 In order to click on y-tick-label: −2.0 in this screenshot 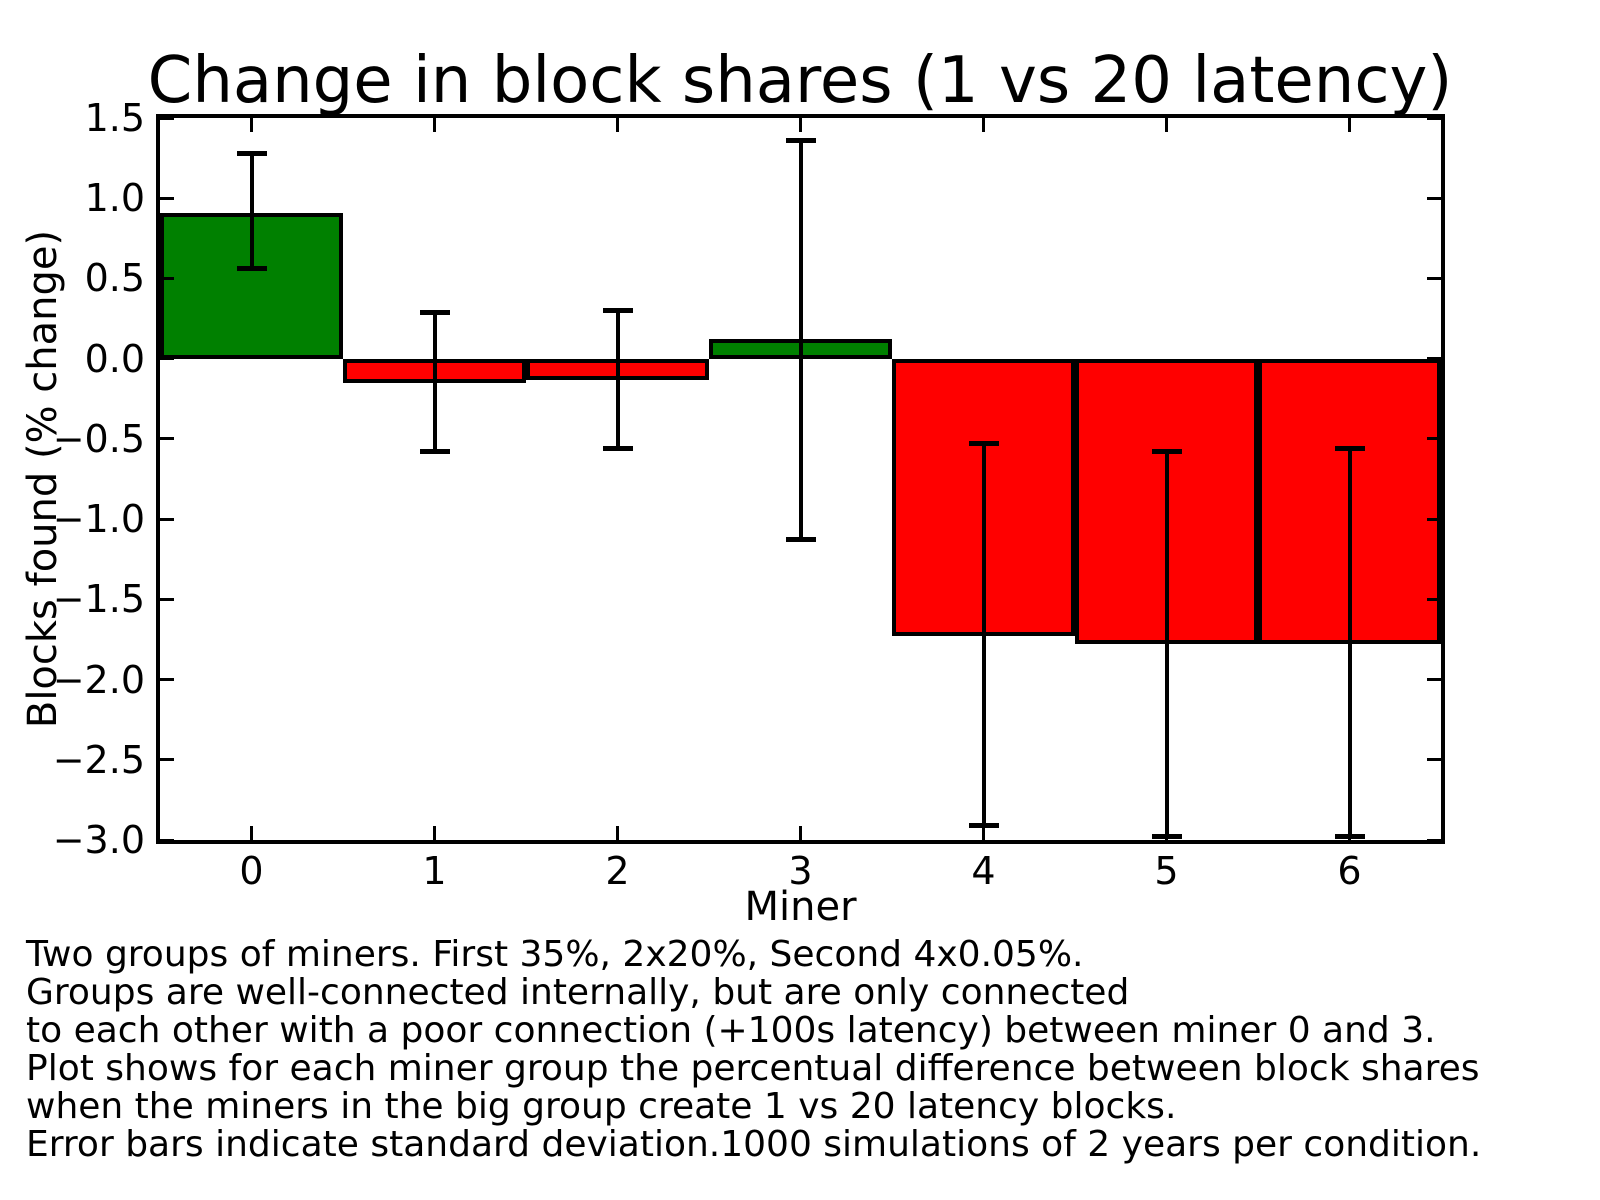, I will do `click(98, 679)`.